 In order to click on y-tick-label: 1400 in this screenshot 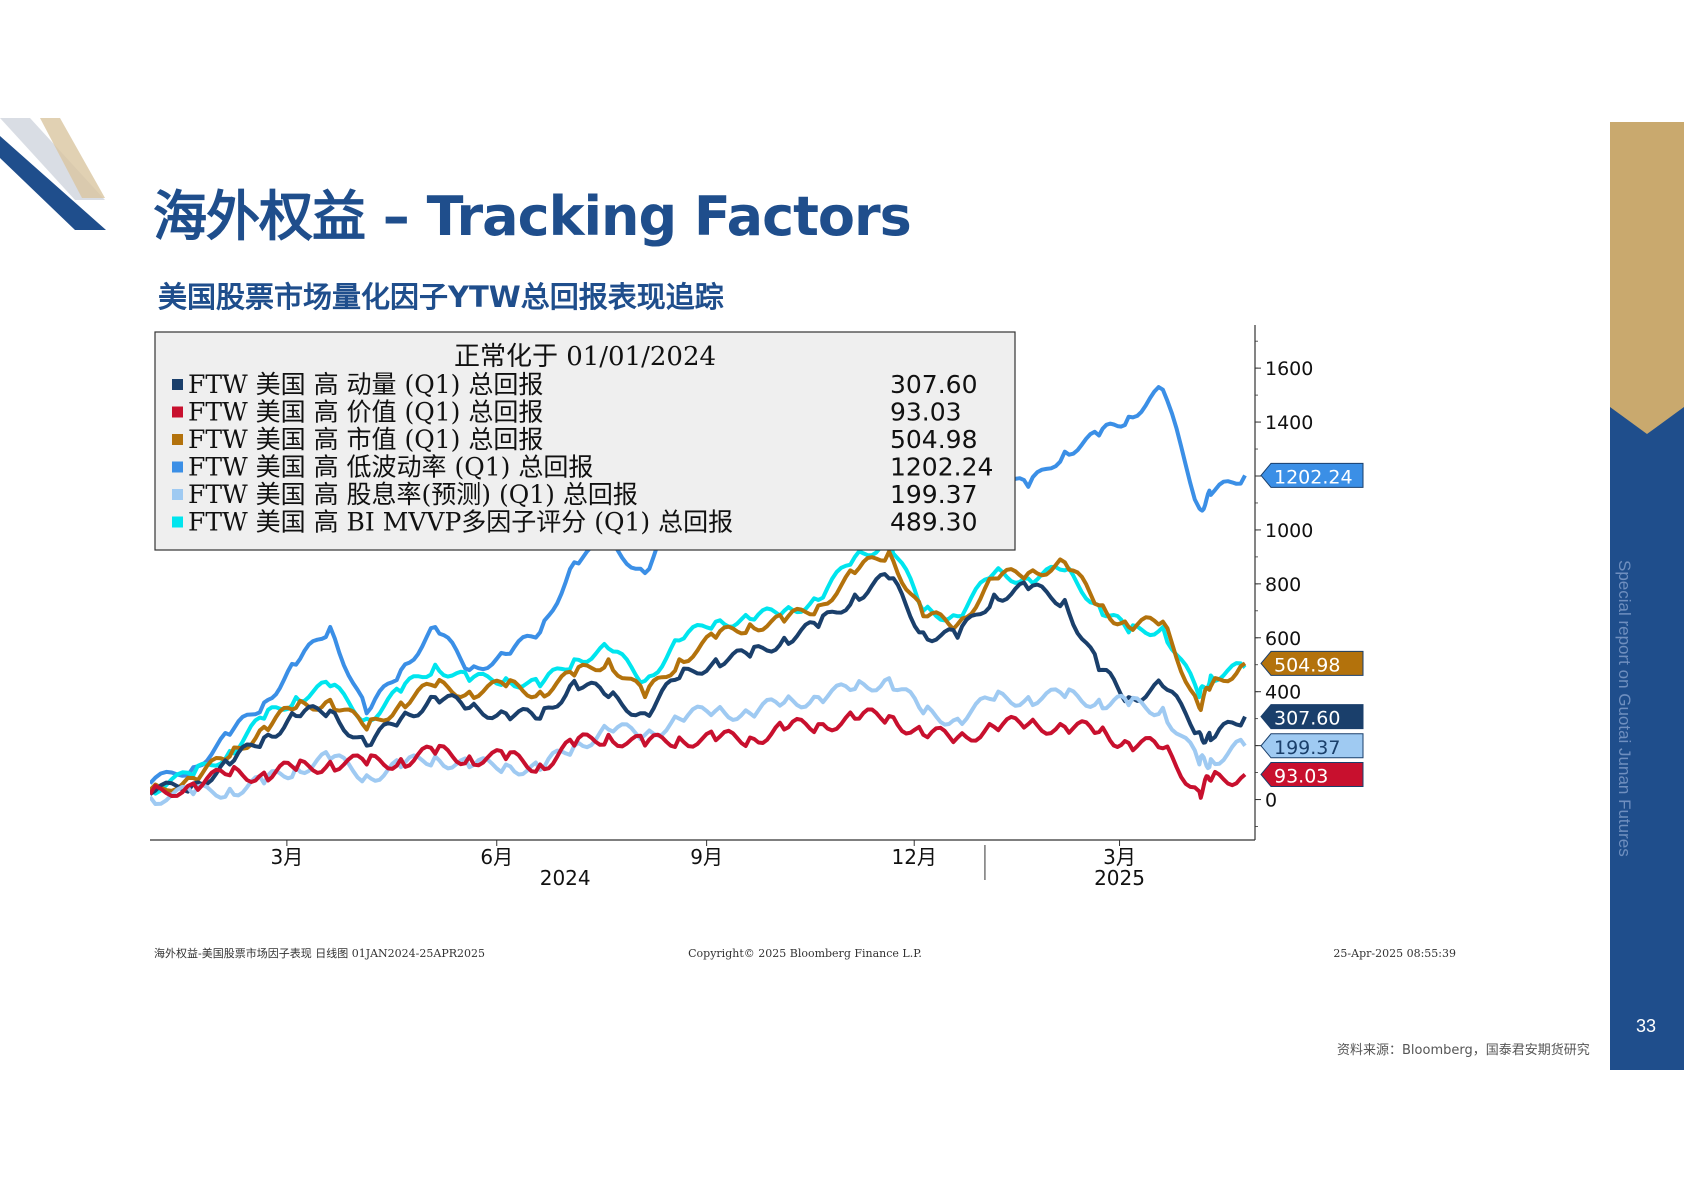, I will do `click(1289, 423)`.